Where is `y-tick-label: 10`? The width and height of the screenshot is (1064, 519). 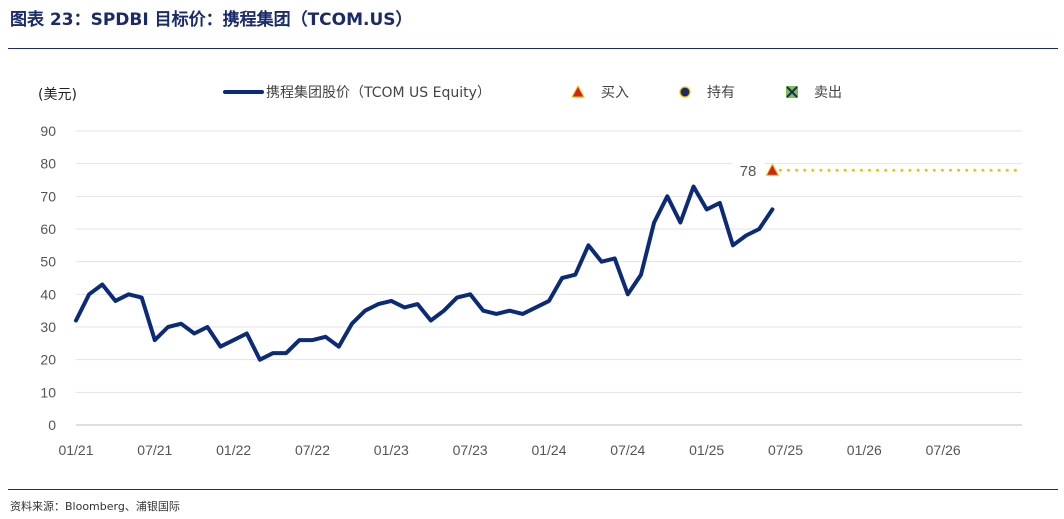 y-tick-label: 10 is located at coordinates (48, 392).